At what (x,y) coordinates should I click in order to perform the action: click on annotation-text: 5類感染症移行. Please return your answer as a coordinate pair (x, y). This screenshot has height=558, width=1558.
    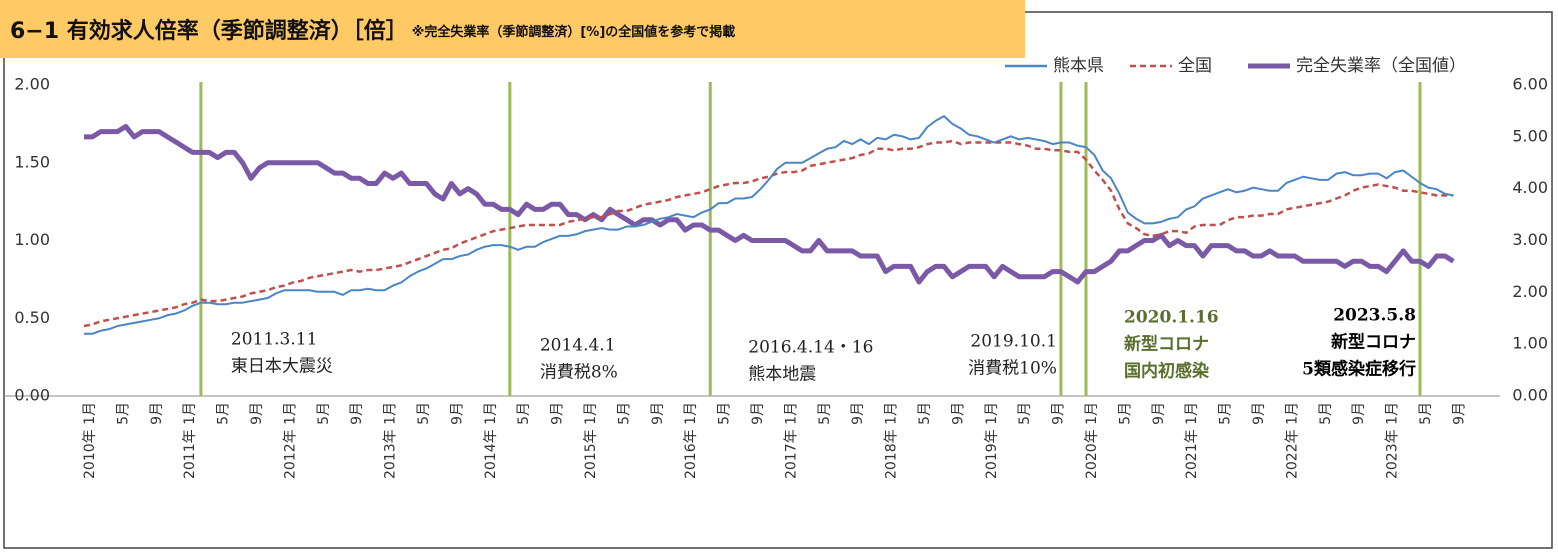
    Looking at the image, I should click on (1359, 369).